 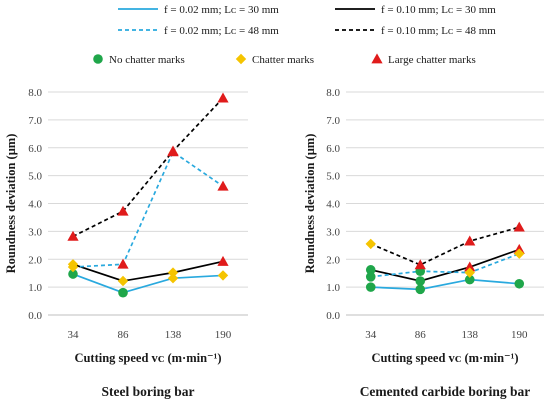 I want to click on legend-label-s2: f = 0.10 mm; Lᴄ = 30 mm, so click(x=438, y=10).